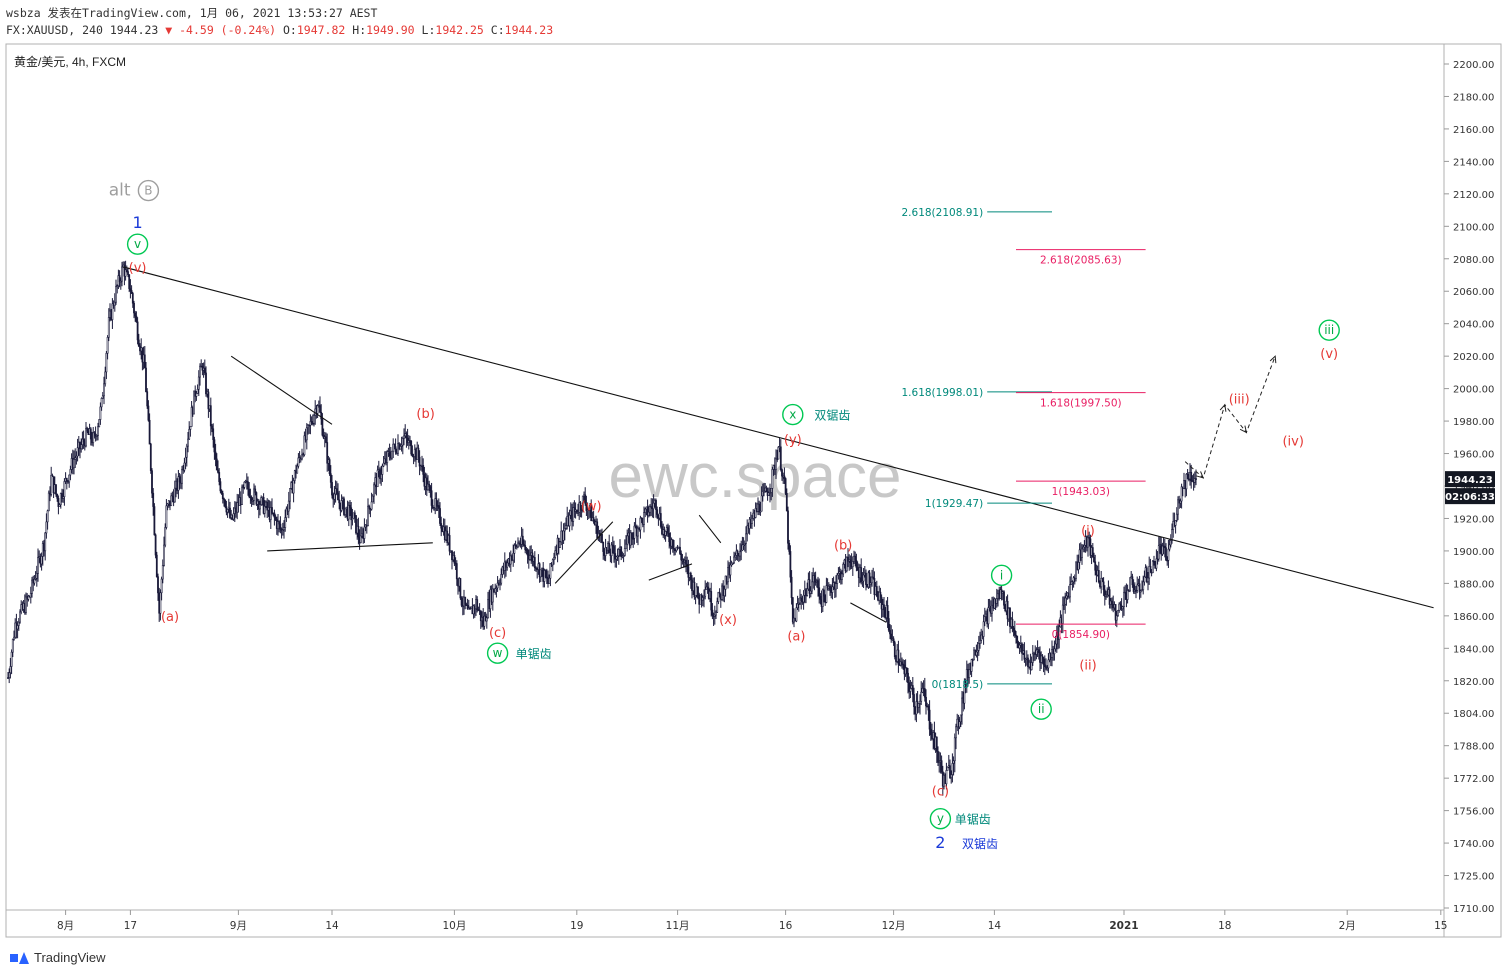  I want to click on tradingview-brand: TradingView, so click(58, 957).